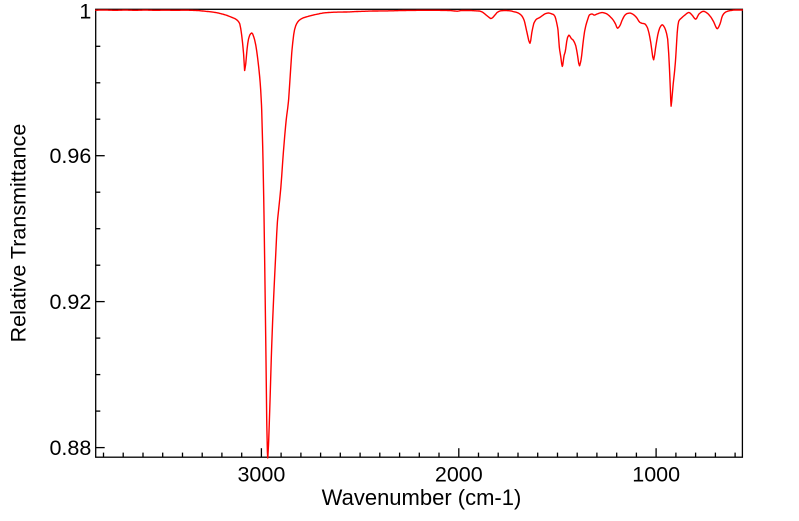 This screenshot has width=799, height=521. Describe the element at coordinates (70, 156) in the screenshot. I see `svg-text: 0.96` at that location.